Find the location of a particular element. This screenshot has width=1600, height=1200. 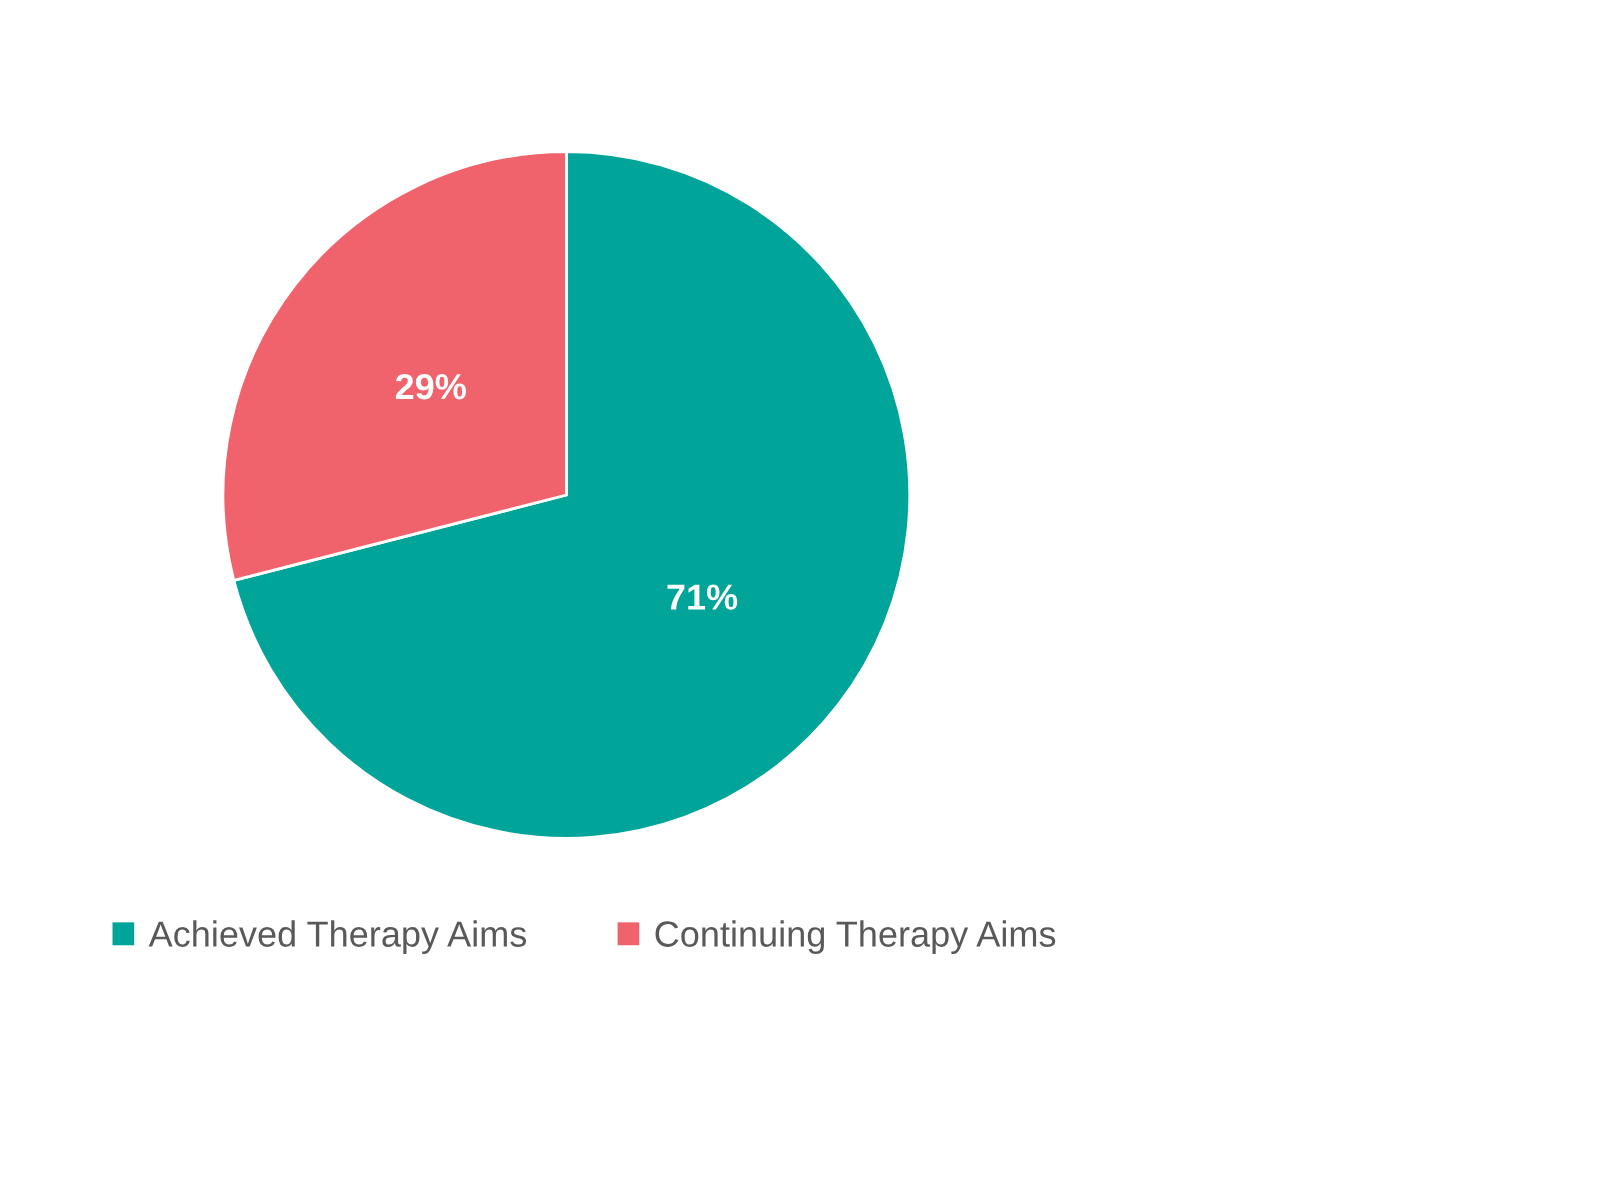

data-label: 29% is located at coordinates (430, 386).